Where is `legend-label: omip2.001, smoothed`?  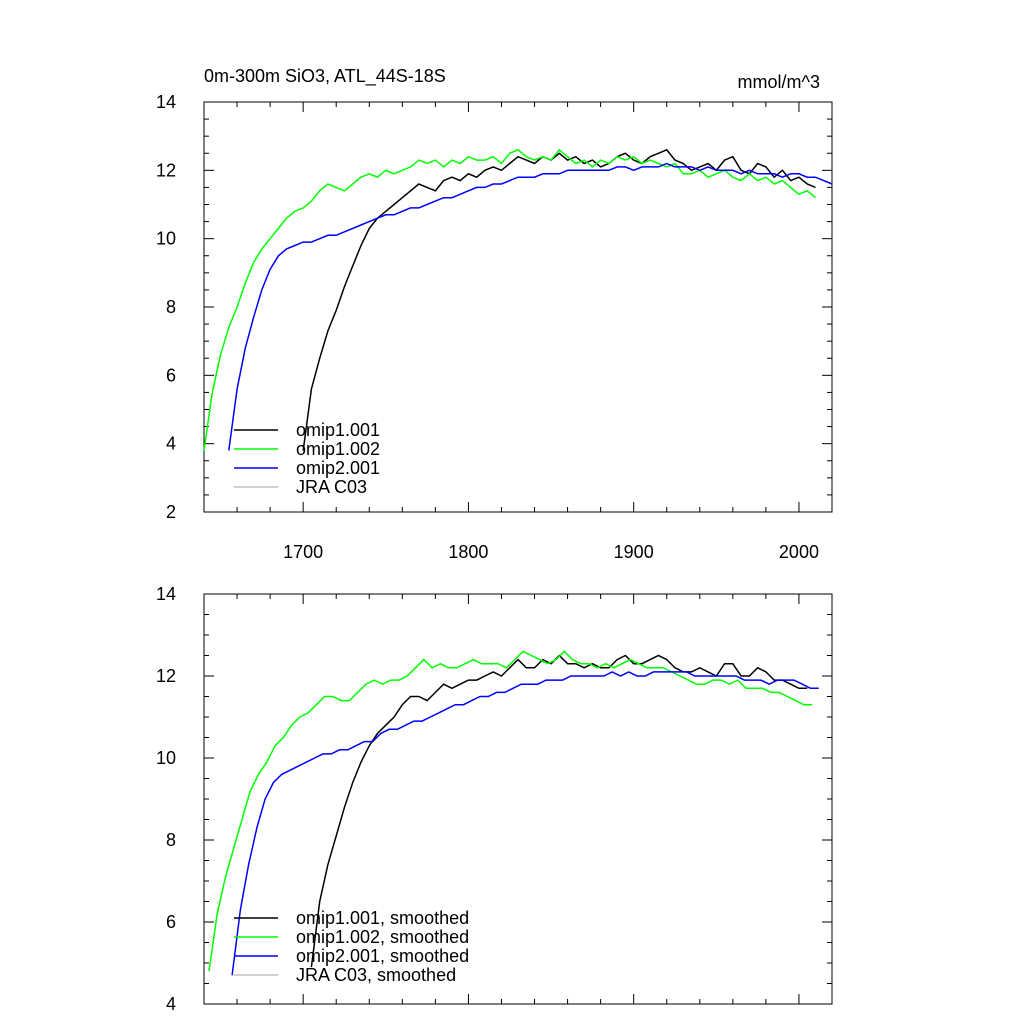 legend-label: omip2.001, smoothed is located at coordinates (382, 956).